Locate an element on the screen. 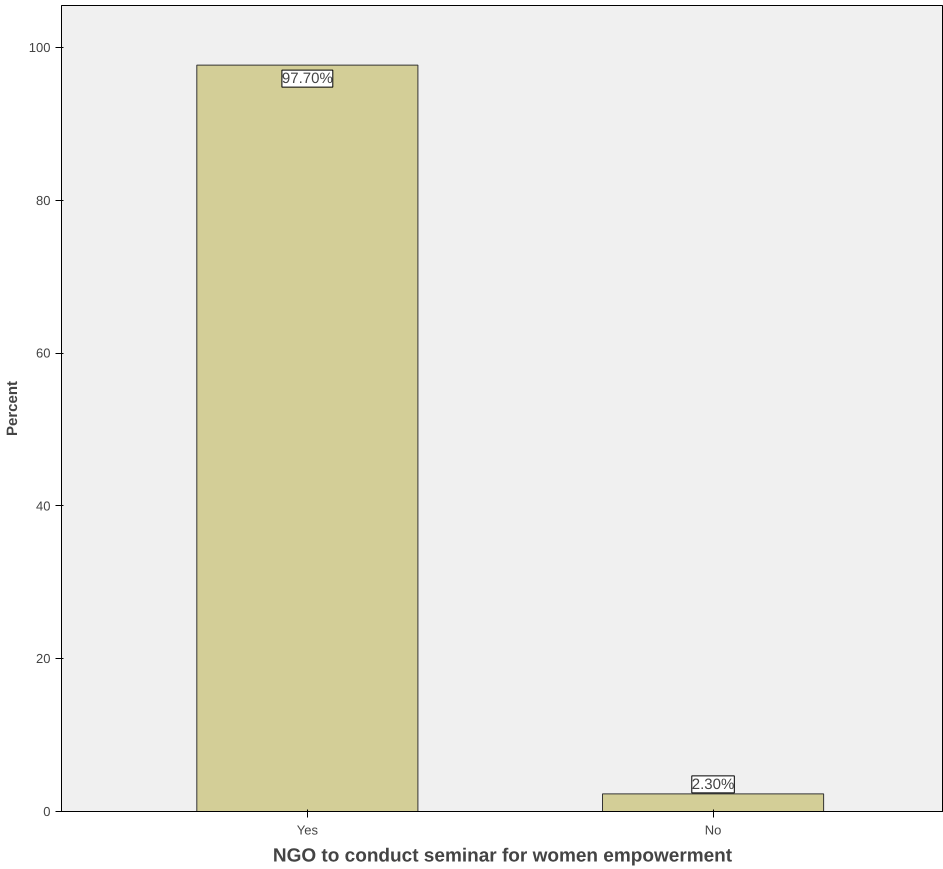 The image size is (943, 869). x-tick-label: Yes is located at coordinates (307, 830).